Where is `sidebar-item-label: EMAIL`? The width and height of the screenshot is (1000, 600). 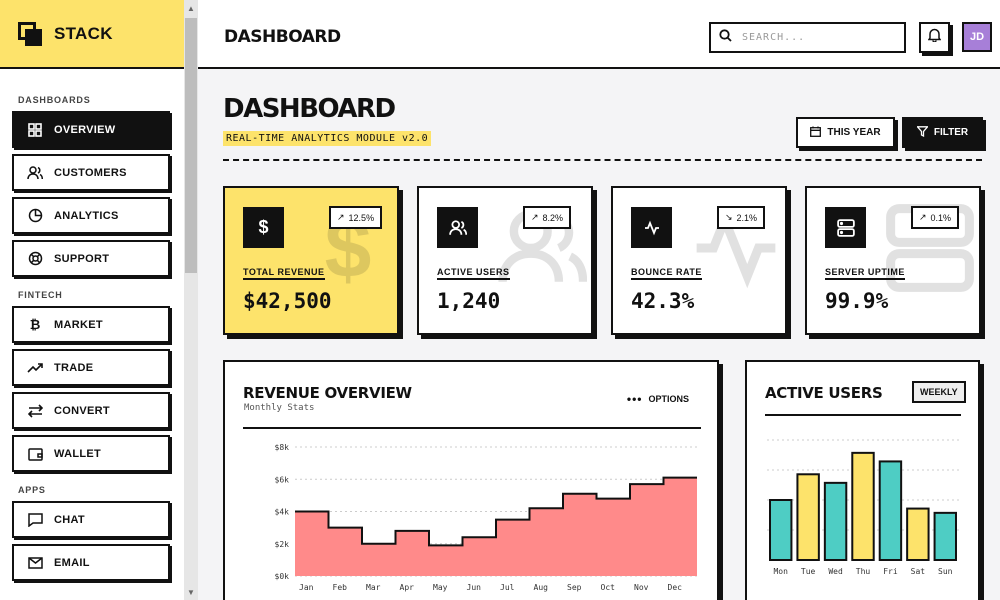 sidebar-item-label: EMAIL is located at coordinates (72, 562).